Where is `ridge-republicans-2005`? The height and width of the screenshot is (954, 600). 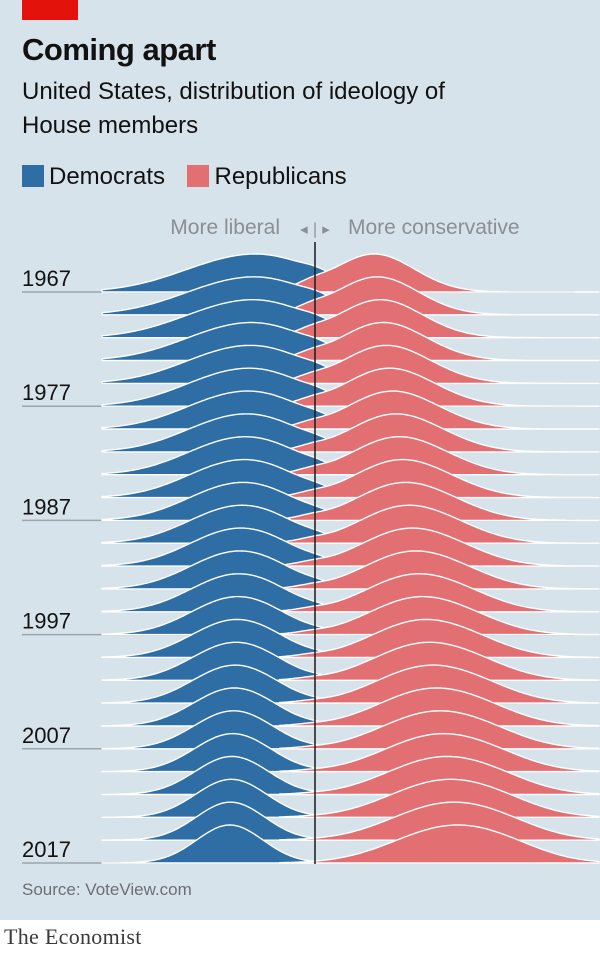
ridge-republicans-2005 is located at coordinates (439, 707).